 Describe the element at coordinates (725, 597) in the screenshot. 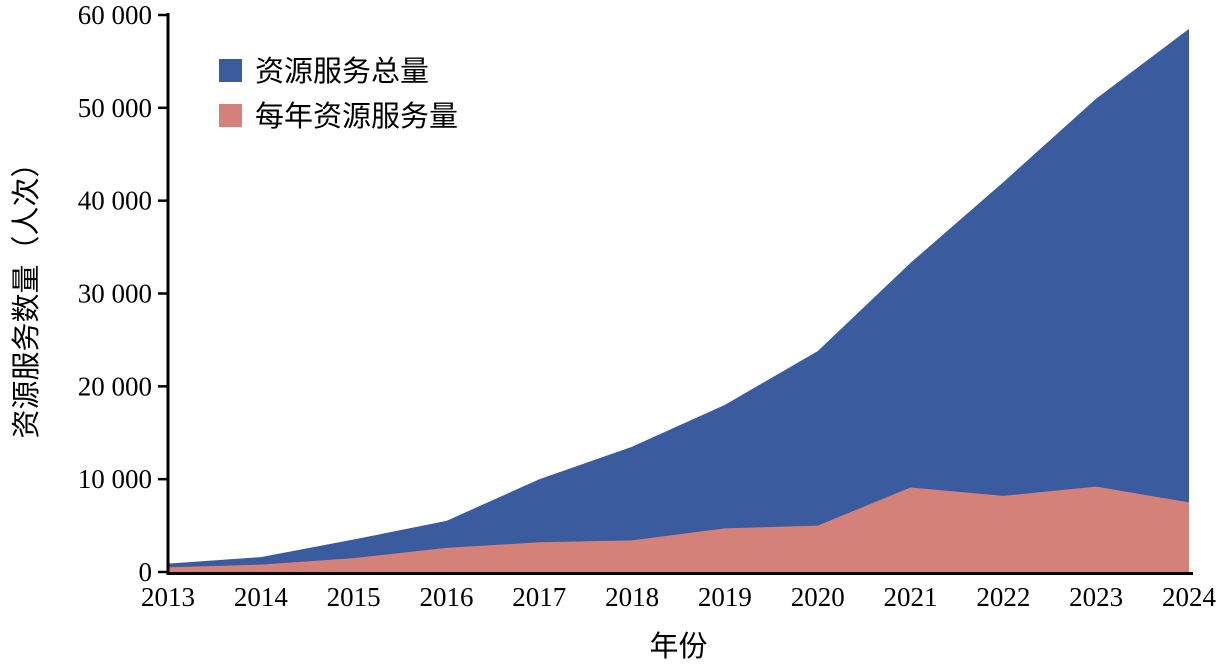

I see `x-tick-label: 2019` at that location.